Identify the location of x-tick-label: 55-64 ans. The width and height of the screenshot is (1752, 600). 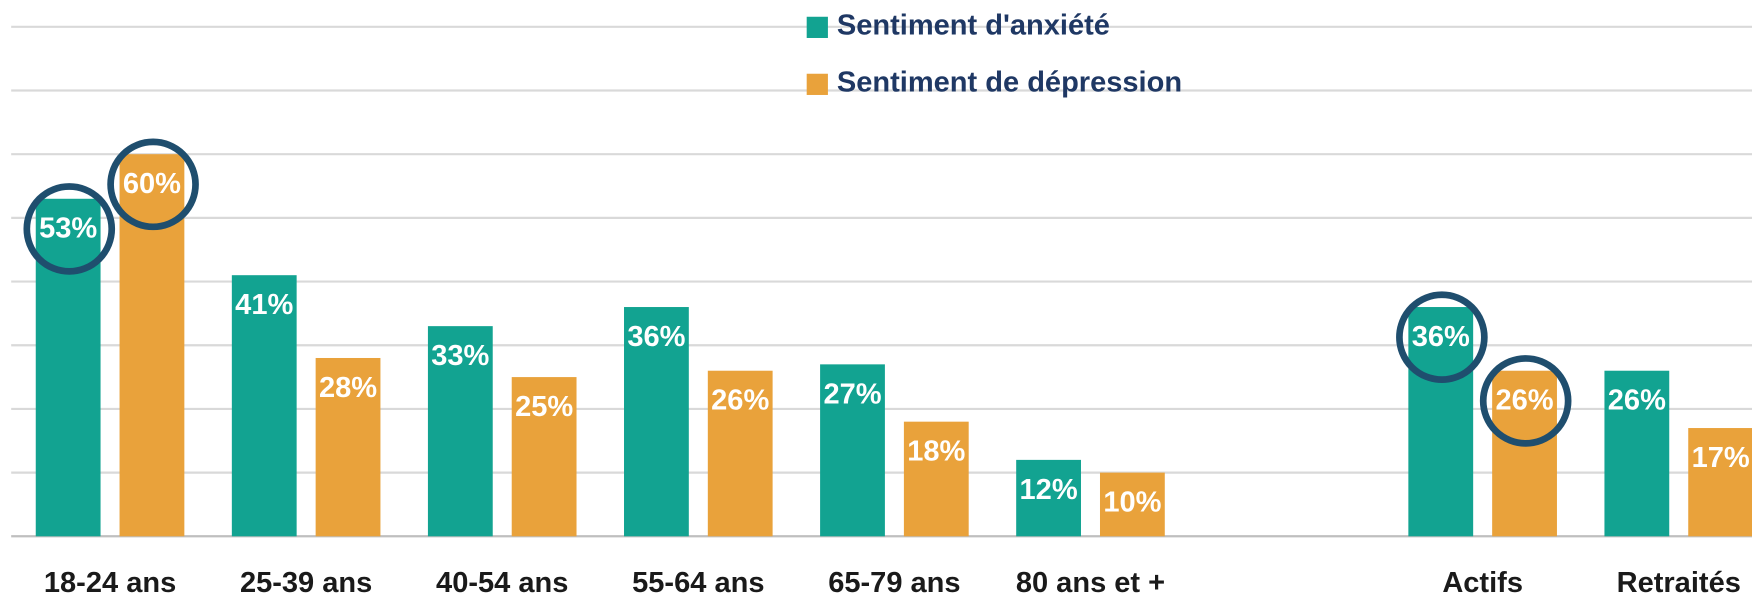
(698, 583).